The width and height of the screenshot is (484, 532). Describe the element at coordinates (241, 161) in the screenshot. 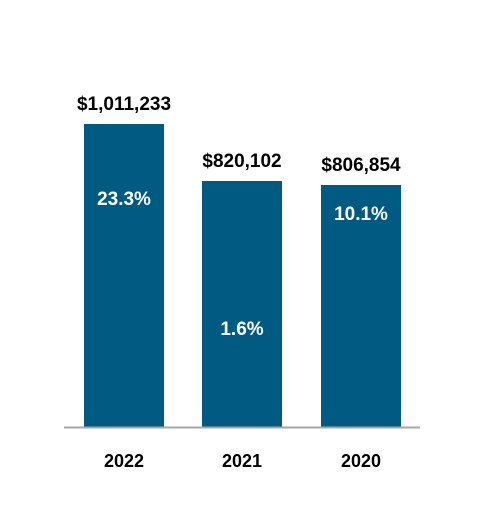

I see `value-label-2021: $820,102` at that location.